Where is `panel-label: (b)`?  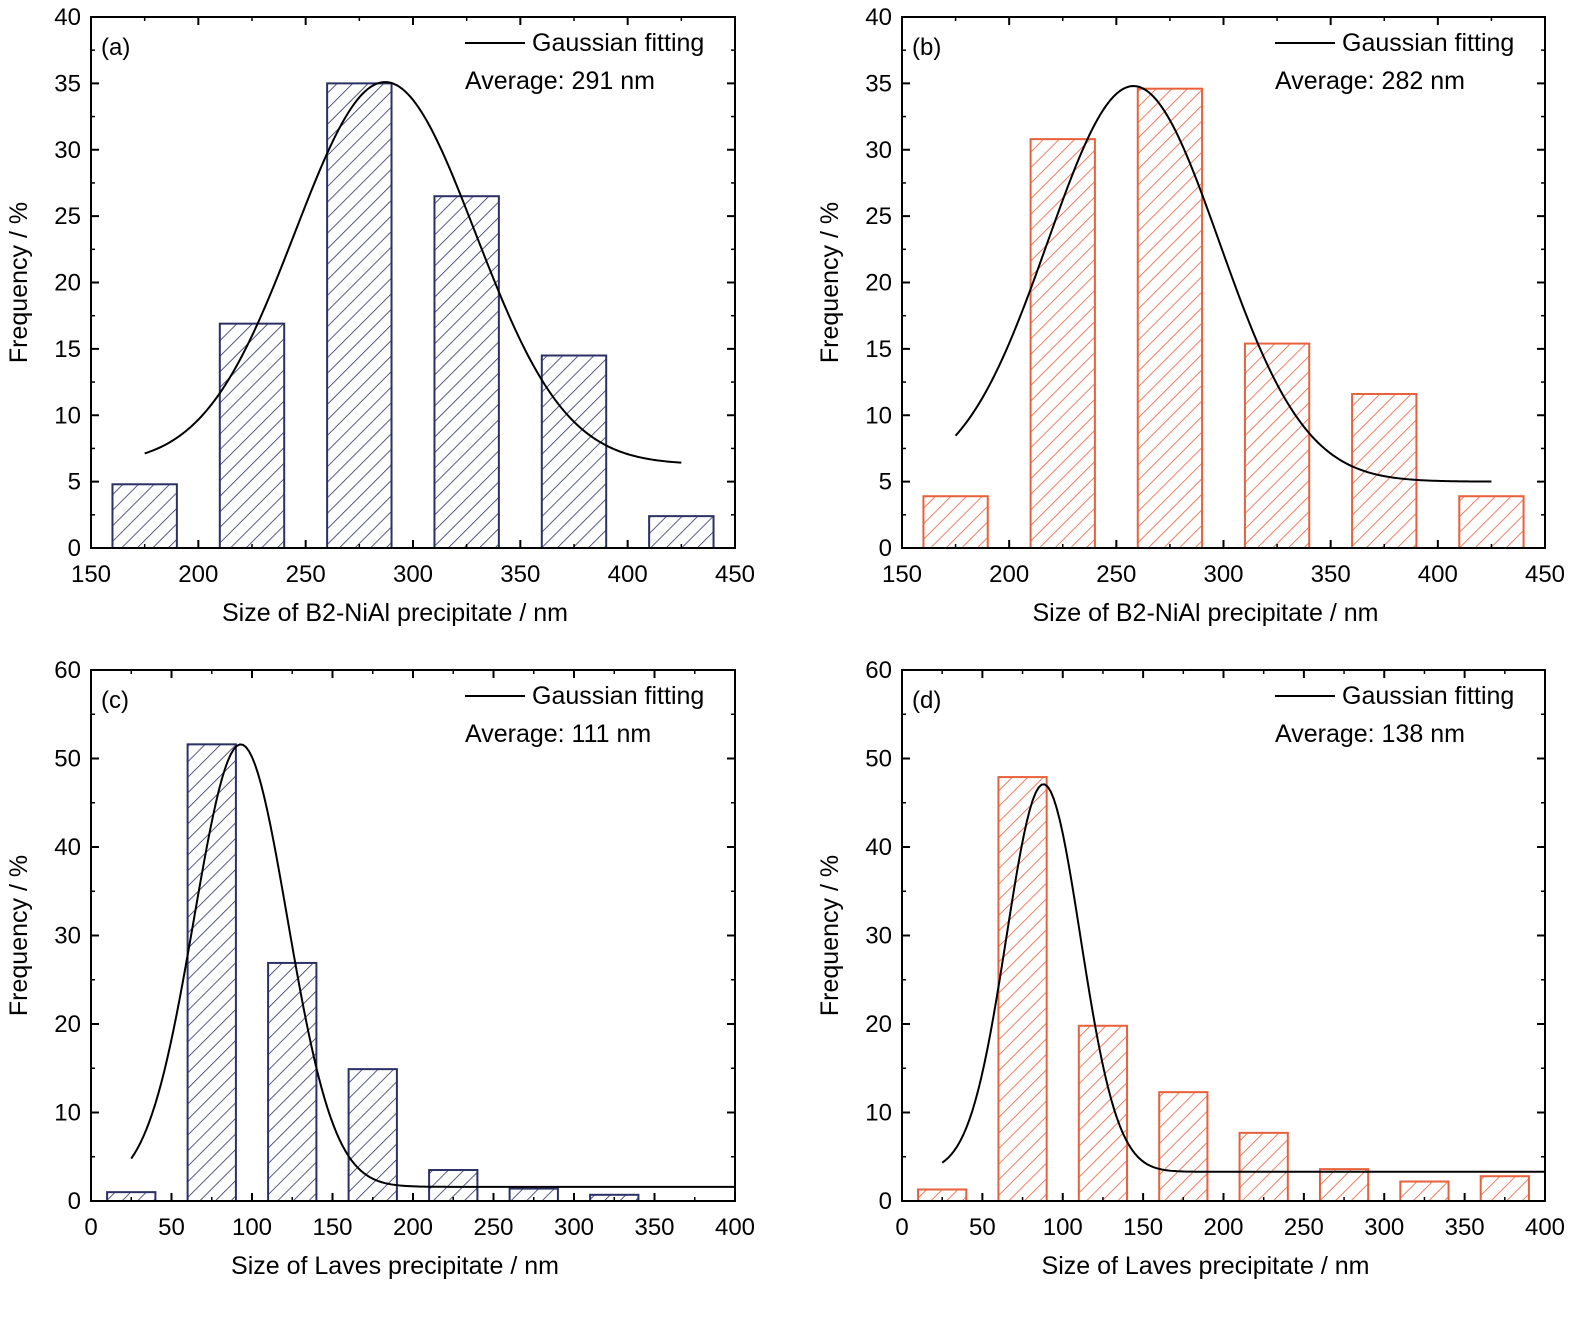
panel-label: (b) is located at coordinates (926, 47).